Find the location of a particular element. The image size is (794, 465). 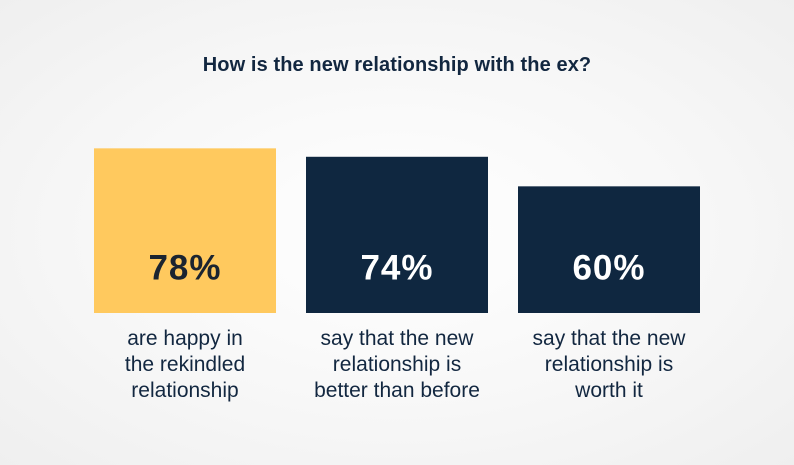

category-label-3: say that the new relationship is worth it is located at coordinates (610, 364).